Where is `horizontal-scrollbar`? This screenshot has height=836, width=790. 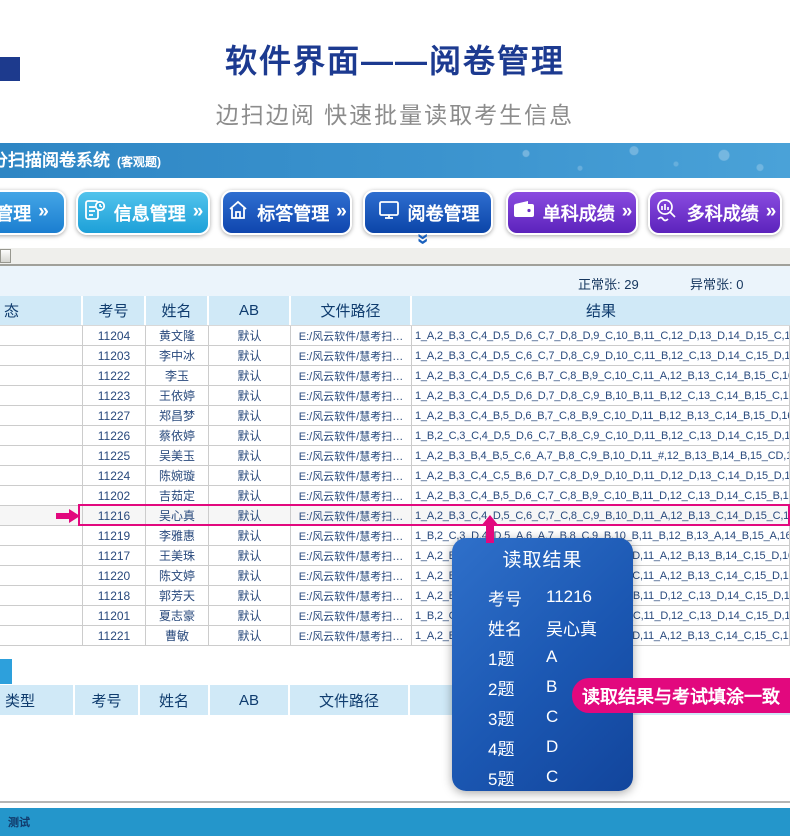
horizontal-scrollbar is located at coordinates (395, 257).